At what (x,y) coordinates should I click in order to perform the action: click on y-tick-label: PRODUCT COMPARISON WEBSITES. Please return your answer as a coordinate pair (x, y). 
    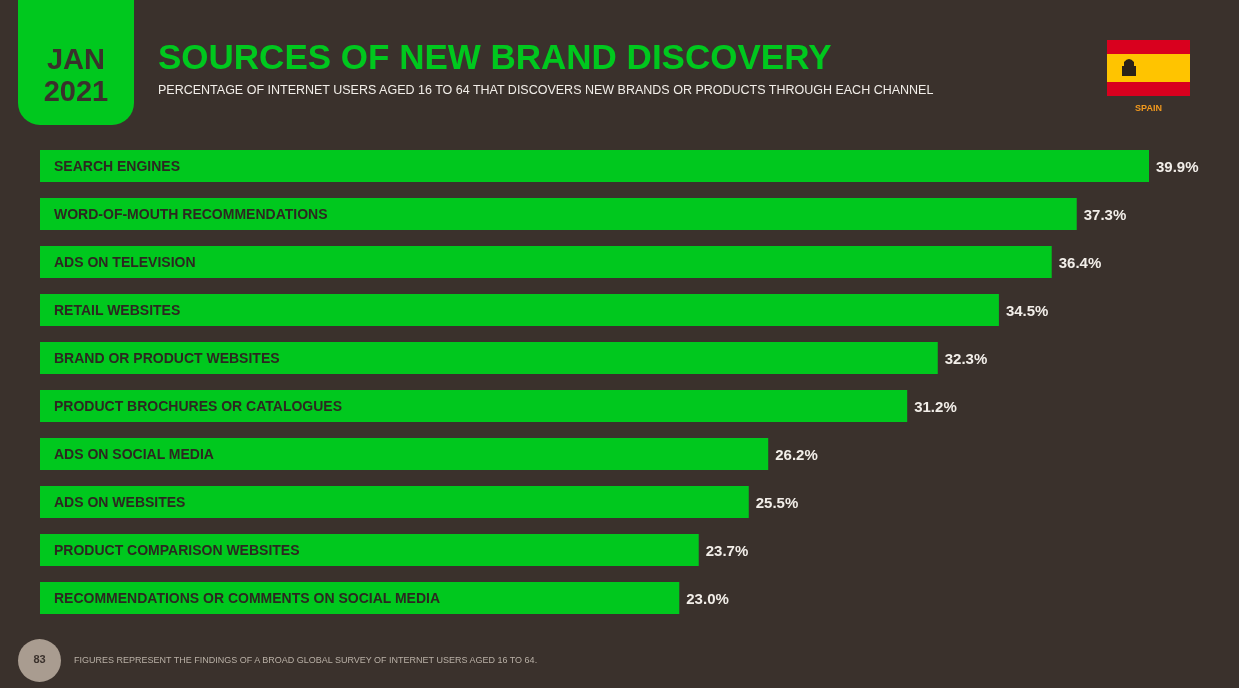
    Looking at the image, I should click on (177, 550).